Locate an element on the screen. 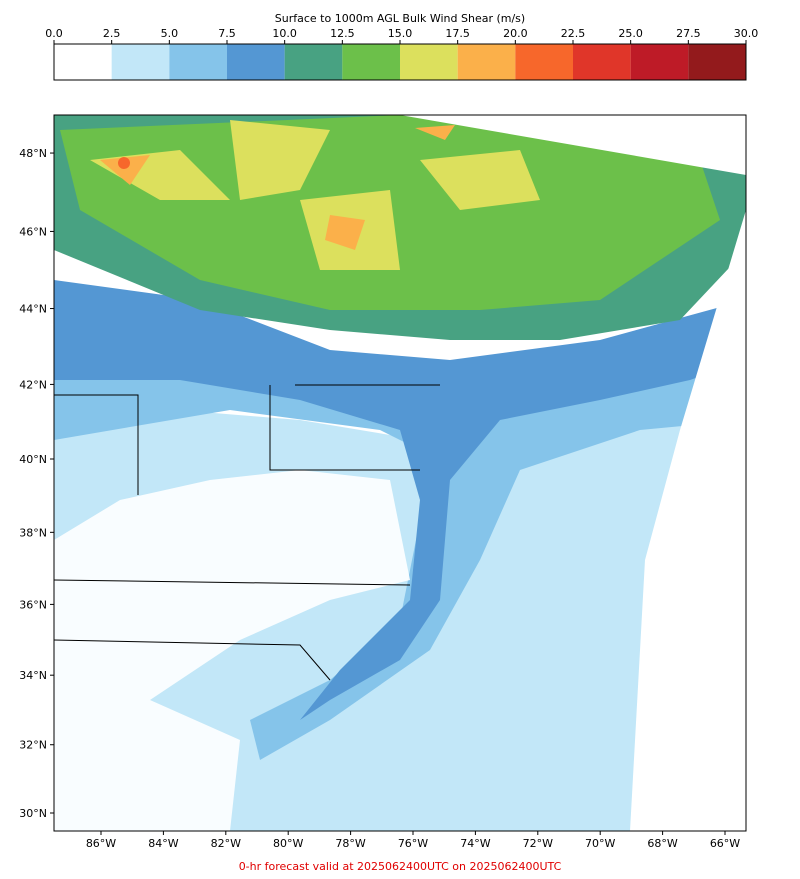 The width and height of the screenshot is (800, 879). colorbar-tick-label: 22.5 is located at coordinates (573, 33).